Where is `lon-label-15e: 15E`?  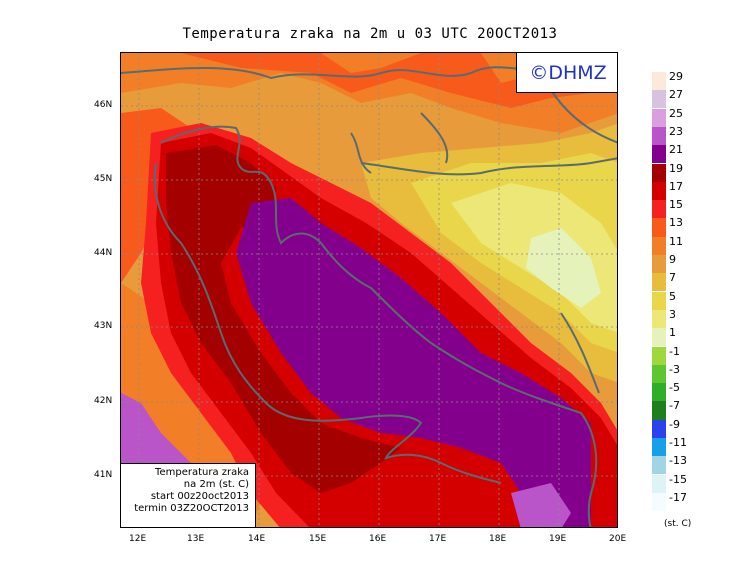
lon-label-15e: 15E is located at coordinates (318, 539).